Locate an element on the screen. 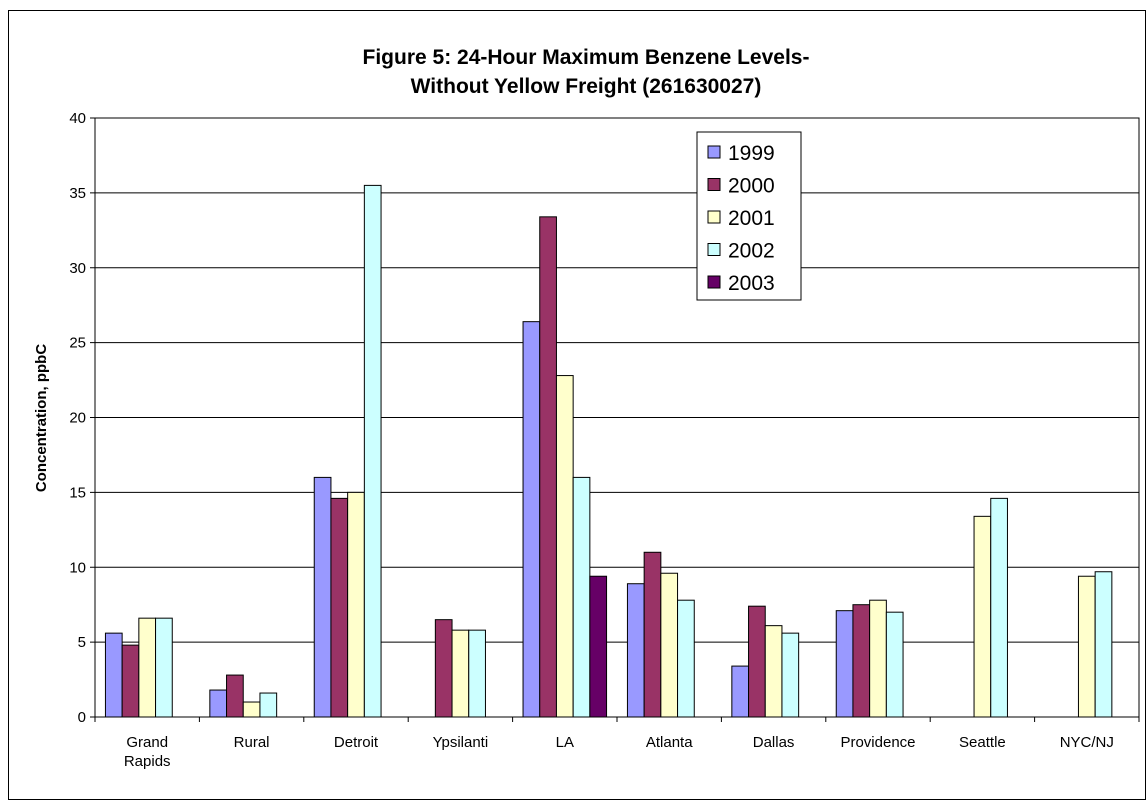 The image size is (1147, 800). x-tick-label: Rapids is located at coordinates (147, 761).